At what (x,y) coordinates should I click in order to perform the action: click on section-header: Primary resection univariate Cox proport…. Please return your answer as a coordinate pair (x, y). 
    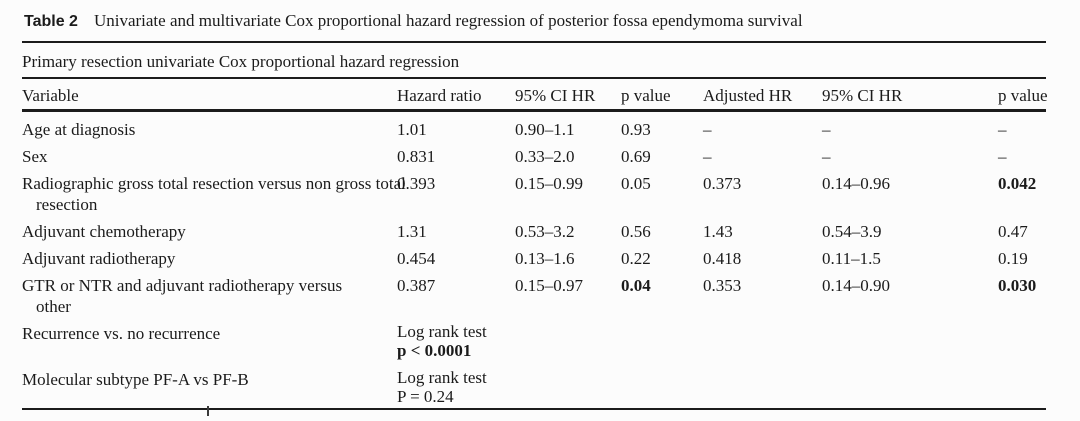
    Looking at the image, I should click on (241, 61).